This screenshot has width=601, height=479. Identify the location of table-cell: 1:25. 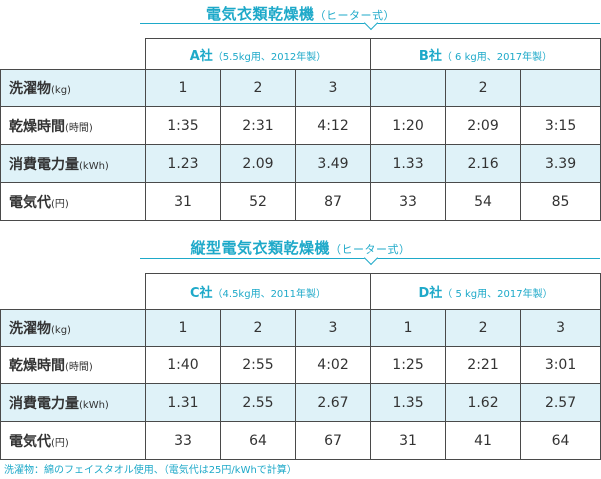
(408, 365).